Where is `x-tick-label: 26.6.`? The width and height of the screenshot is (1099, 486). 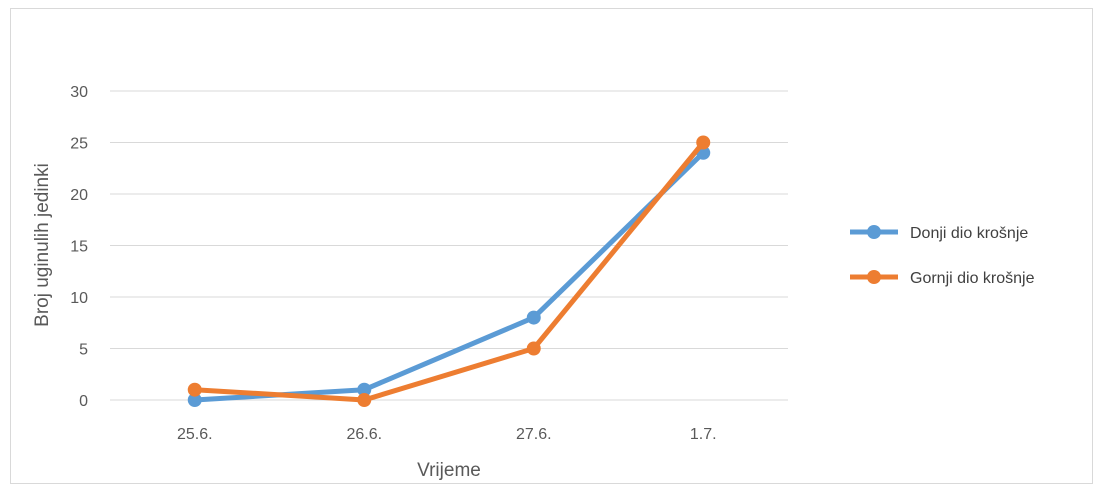 x-tick-label: 26.6. is located at coordinates (364, 434).